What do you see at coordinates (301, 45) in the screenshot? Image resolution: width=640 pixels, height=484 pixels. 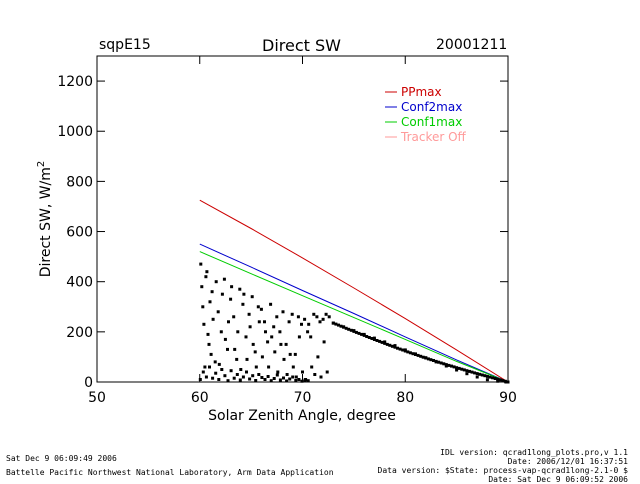 I see `chart-title: Direct SW` at bounding box center [301, 45].